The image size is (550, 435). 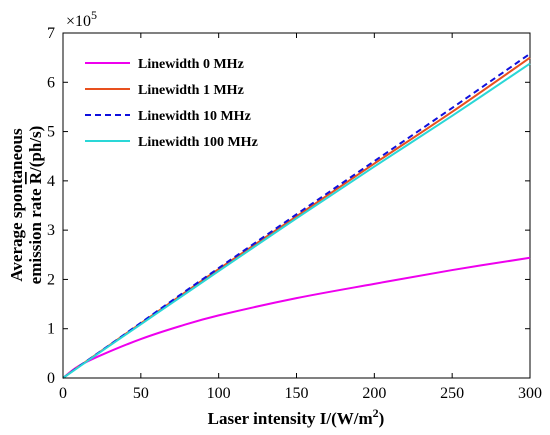 What do you see at coordinates (374, 393) in the screenshot?
I see `x-tick-label: 200` at bounding box center [374, 393].